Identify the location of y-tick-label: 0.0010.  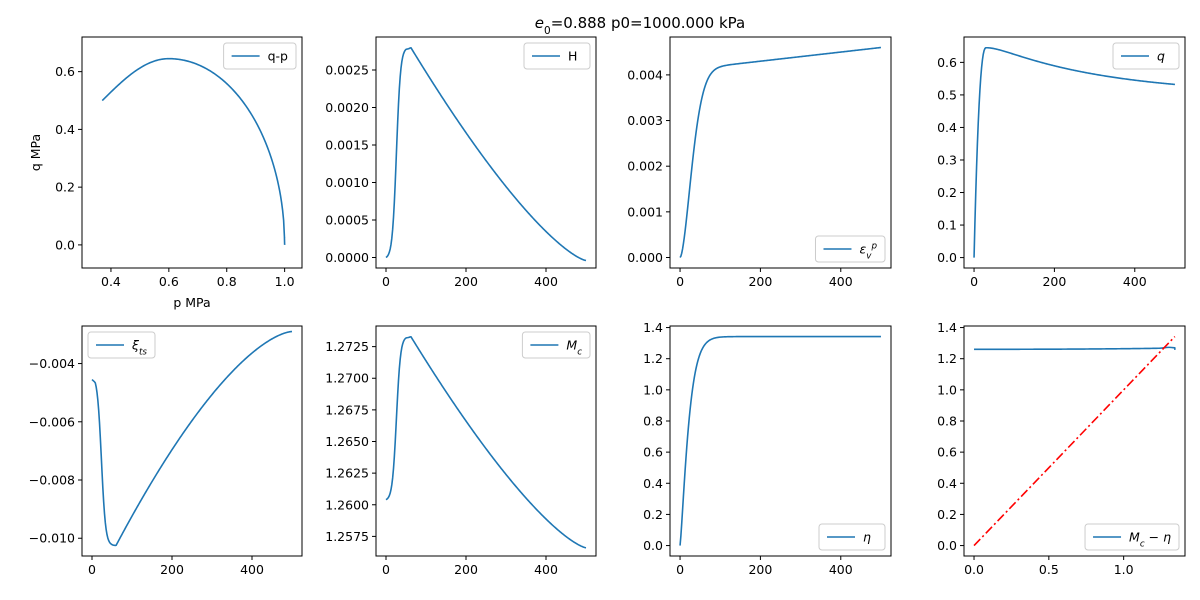
(347, 182).